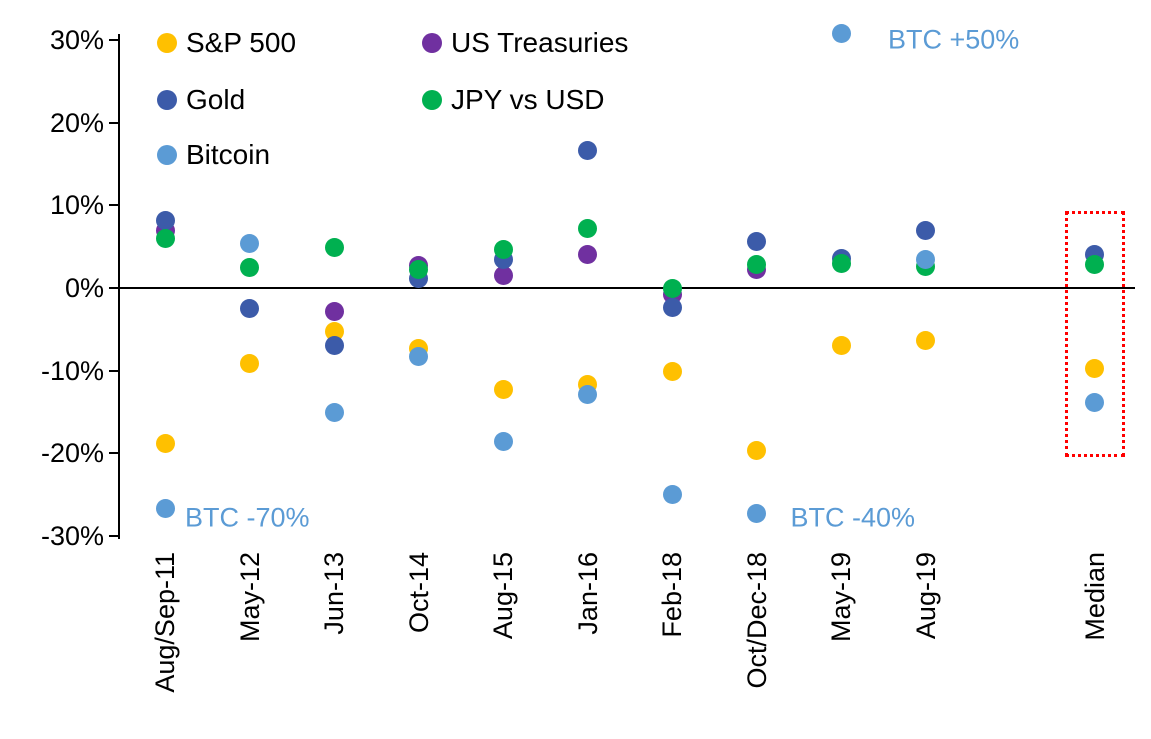  I want to click on y-tick-label-20: -20%, so click(72, 453).